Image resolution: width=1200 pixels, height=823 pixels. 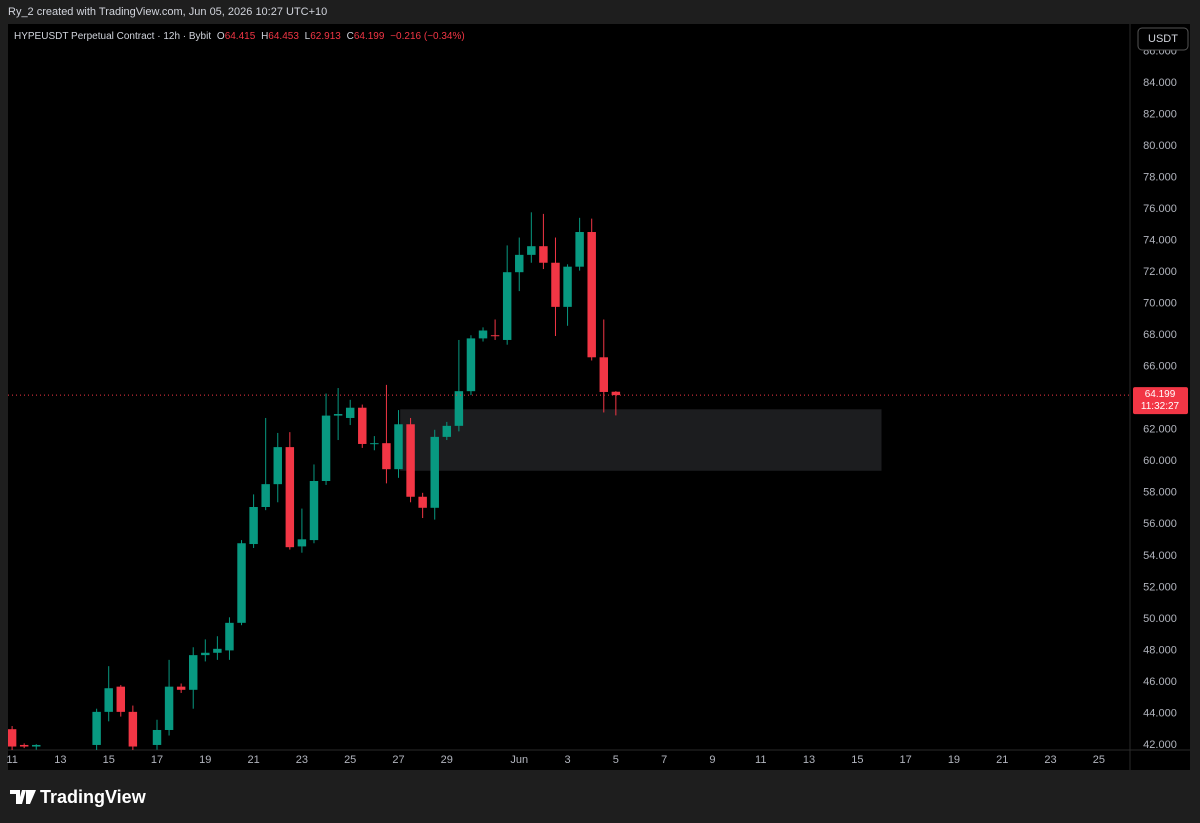 What do you see at coordinates (1160, 587) in the screenshot?
I see `y-tick-label: 52.000` at bounding box center [1160, 587].